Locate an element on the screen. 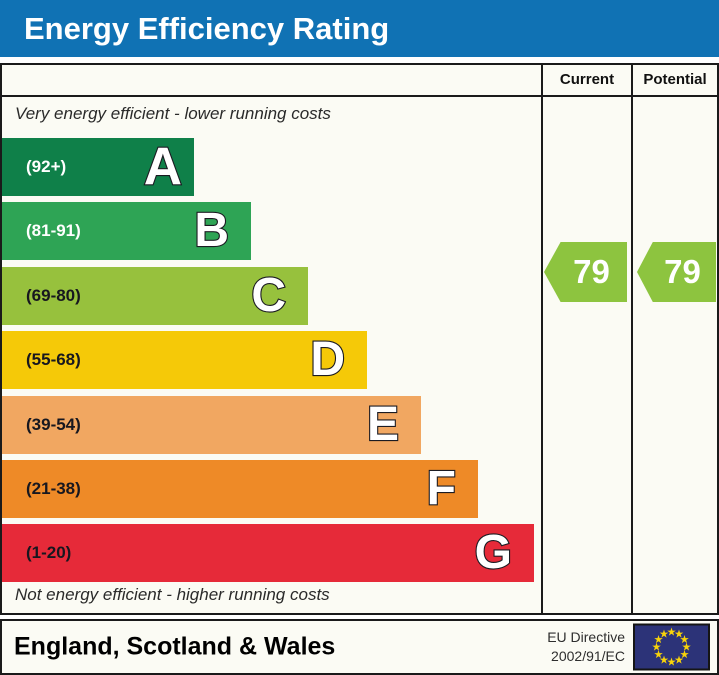 The image size is (719, 675). eu-directive-line1: EU Directive is located at coordinates (586, 637).